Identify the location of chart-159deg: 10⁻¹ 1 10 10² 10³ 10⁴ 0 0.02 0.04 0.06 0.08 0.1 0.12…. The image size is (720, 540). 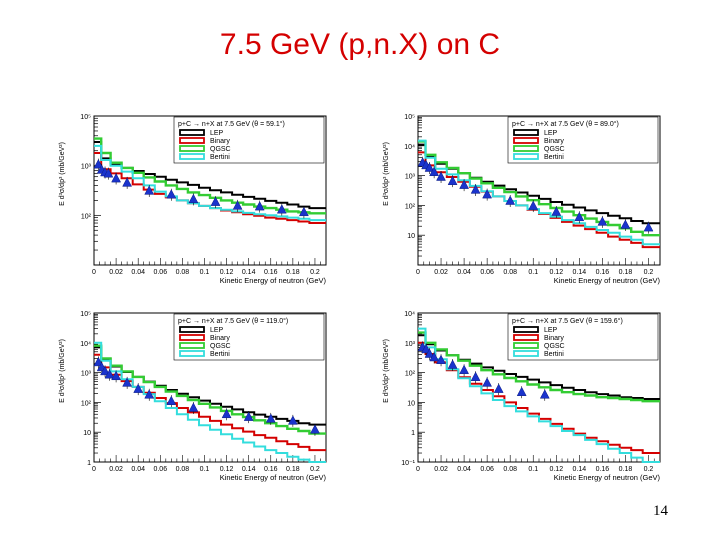
(522, 396).